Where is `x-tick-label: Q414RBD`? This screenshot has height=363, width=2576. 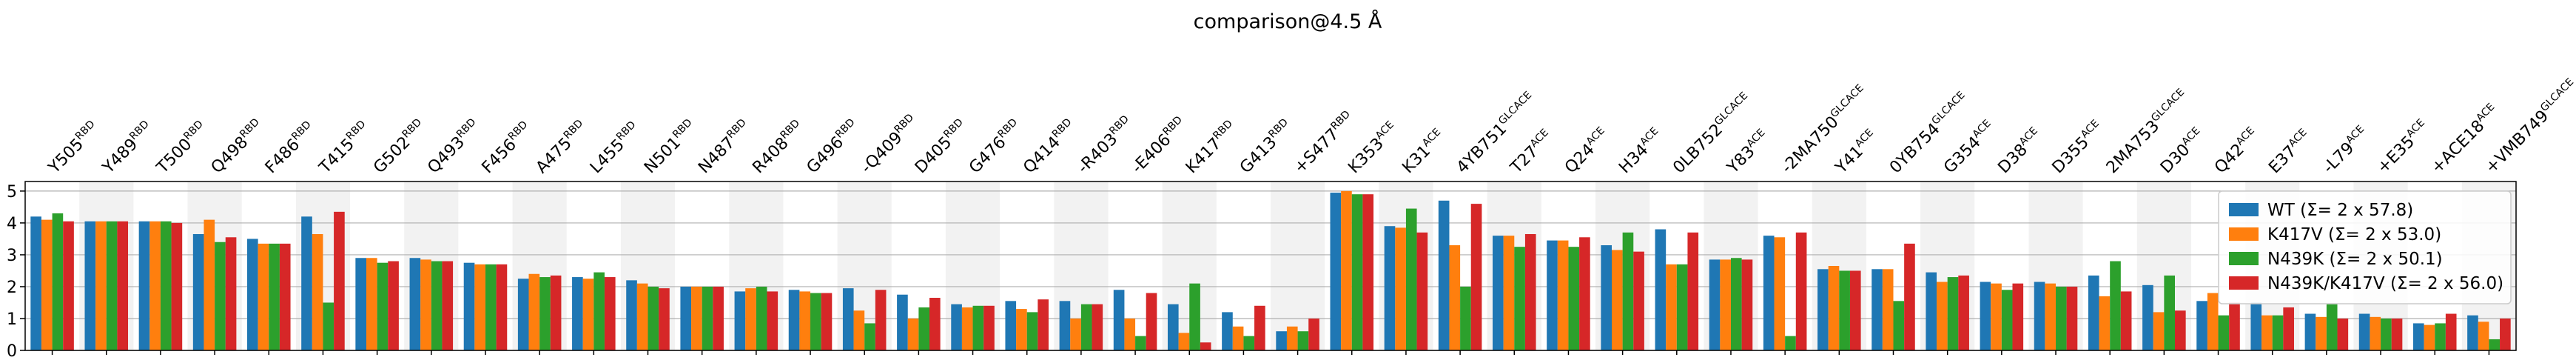
x-tick-label: Q414RBD is located at coordinates (1049, 146).